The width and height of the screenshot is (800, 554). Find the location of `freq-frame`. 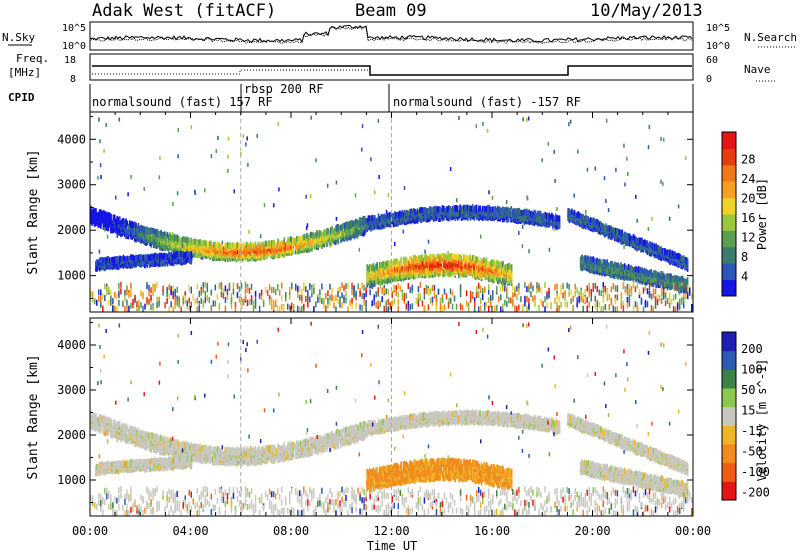

freq-frame is located at coordinates (391, 67).